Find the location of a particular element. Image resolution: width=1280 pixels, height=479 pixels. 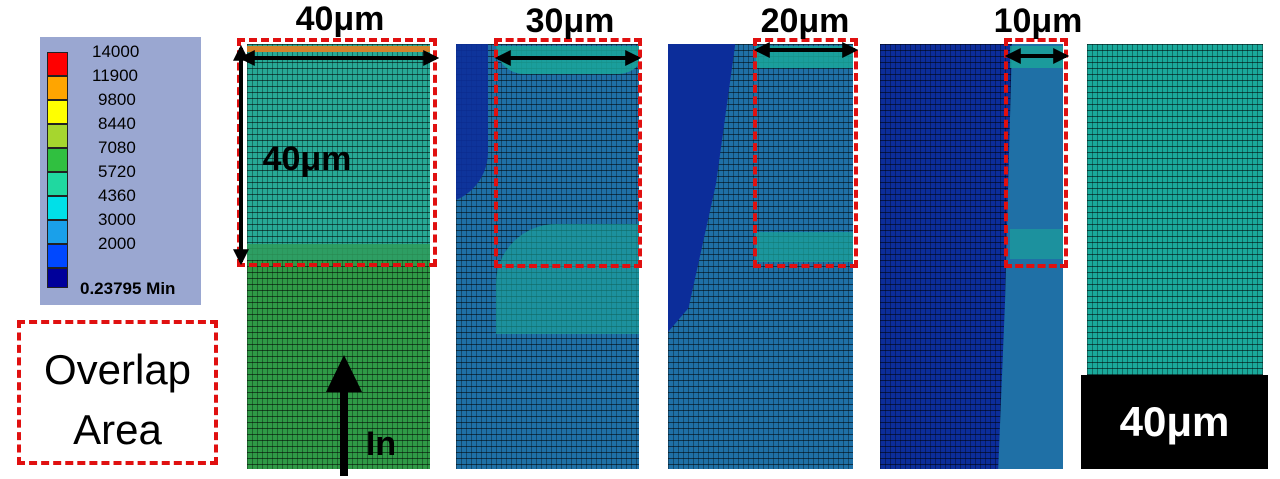

lower-region-mesh is located at coordinates (338, 364).